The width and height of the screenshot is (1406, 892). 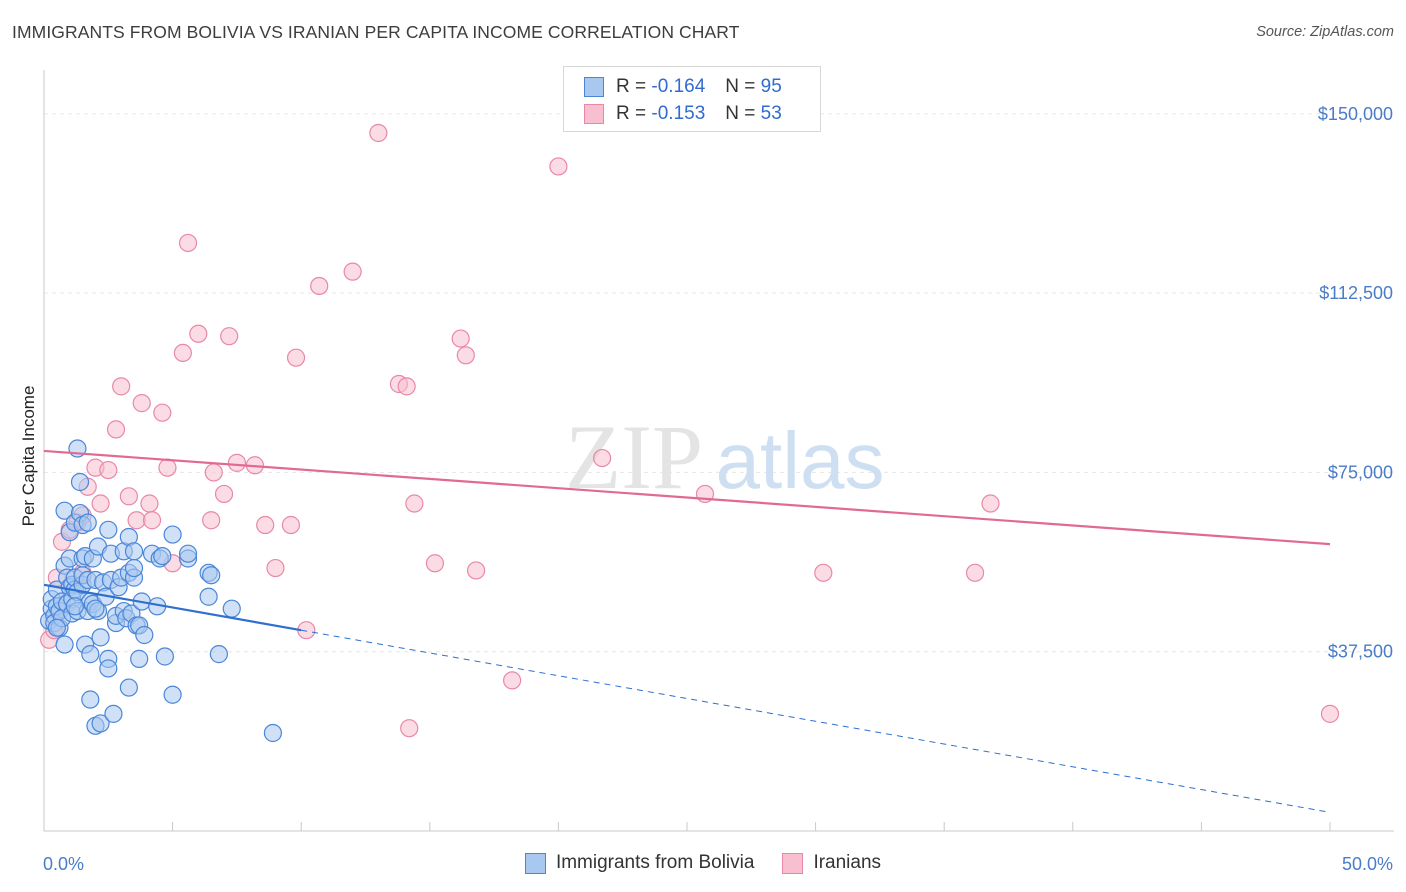 What do you see at coordinates (771, 113) in the screenshot?
I see `n-value-iranians: 53` at bounding box center [771, 113].